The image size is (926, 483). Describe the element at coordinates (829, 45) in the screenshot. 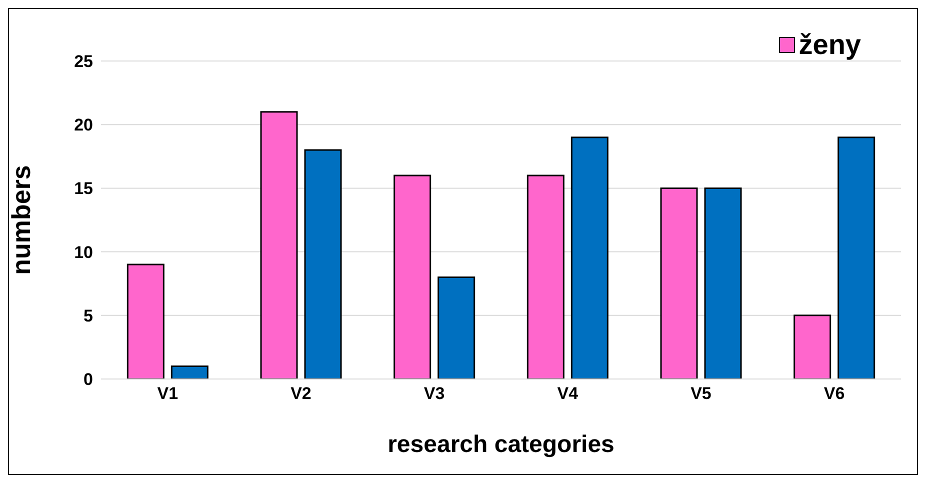

I see `legend-label: ženy` at that location.